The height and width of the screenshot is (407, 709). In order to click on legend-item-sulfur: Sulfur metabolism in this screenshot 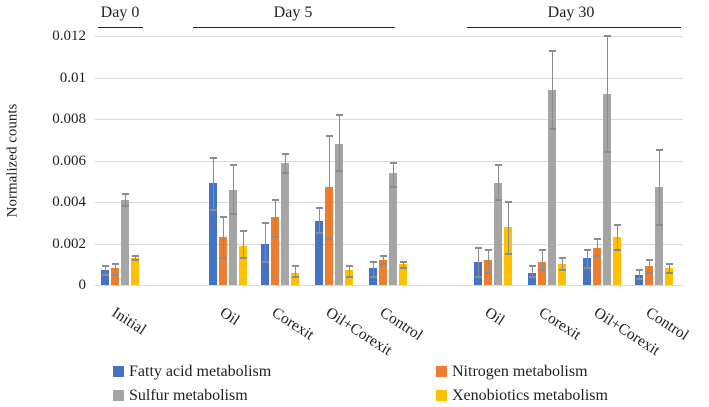, I will do `click(180, 395)`.